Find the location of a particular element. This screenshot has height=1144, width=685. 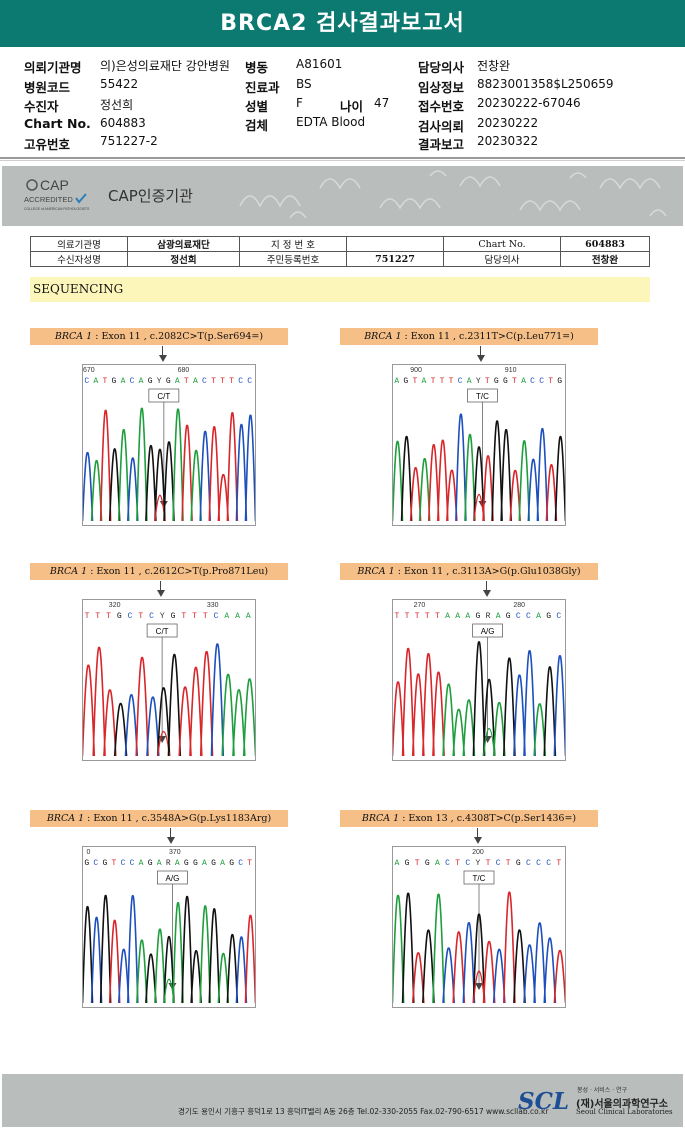

sequencing-label: SEQUENCING is located at coordinates (78, 289).